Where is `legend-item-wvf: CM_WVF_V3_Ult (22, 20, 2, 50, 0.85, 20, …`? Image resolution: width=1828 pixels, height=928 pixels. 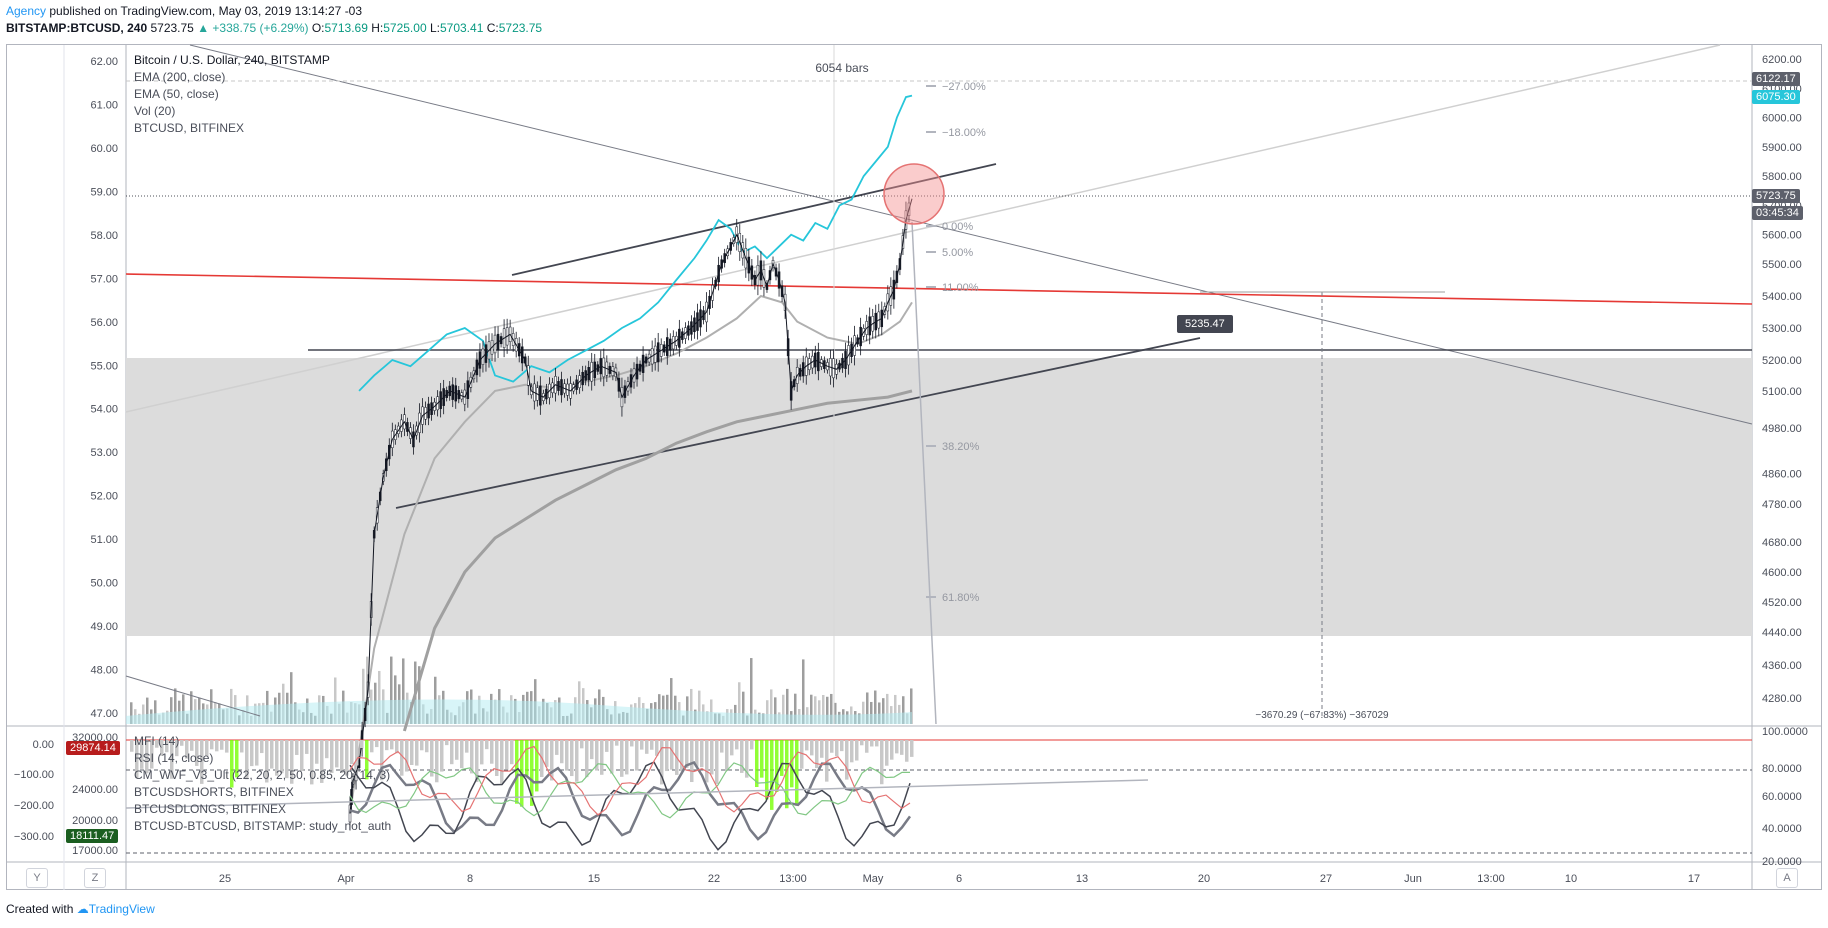 legend-item-wvf: CM_WVF_V3_Ult (22, 20, 2, 50, 0.85, 20, … is located at coordinates (262, 775).